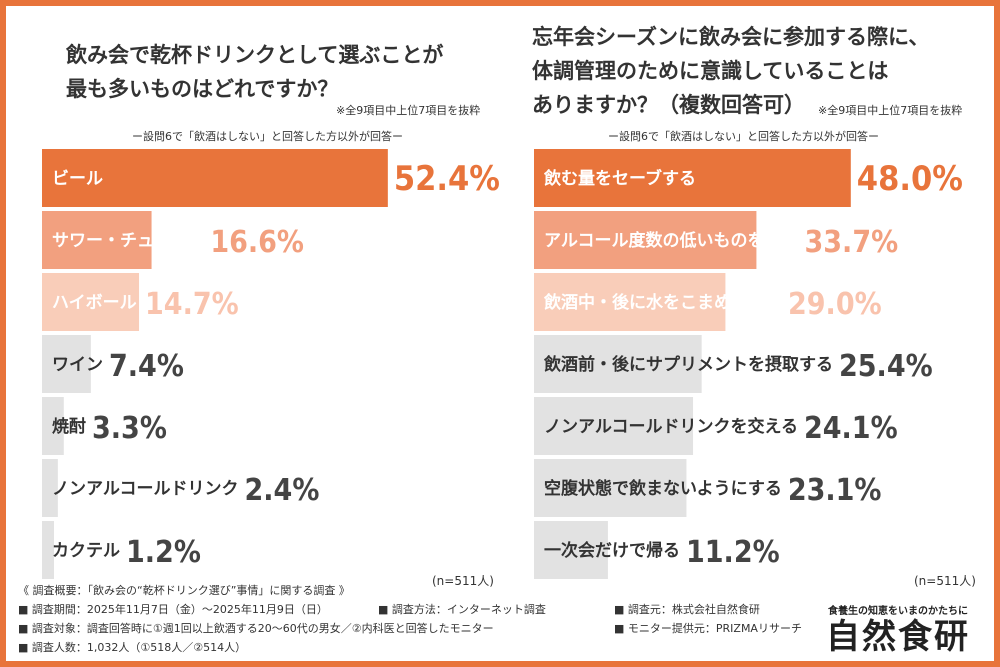  I want to click on category-label: ハイボール, so click(94, 303).